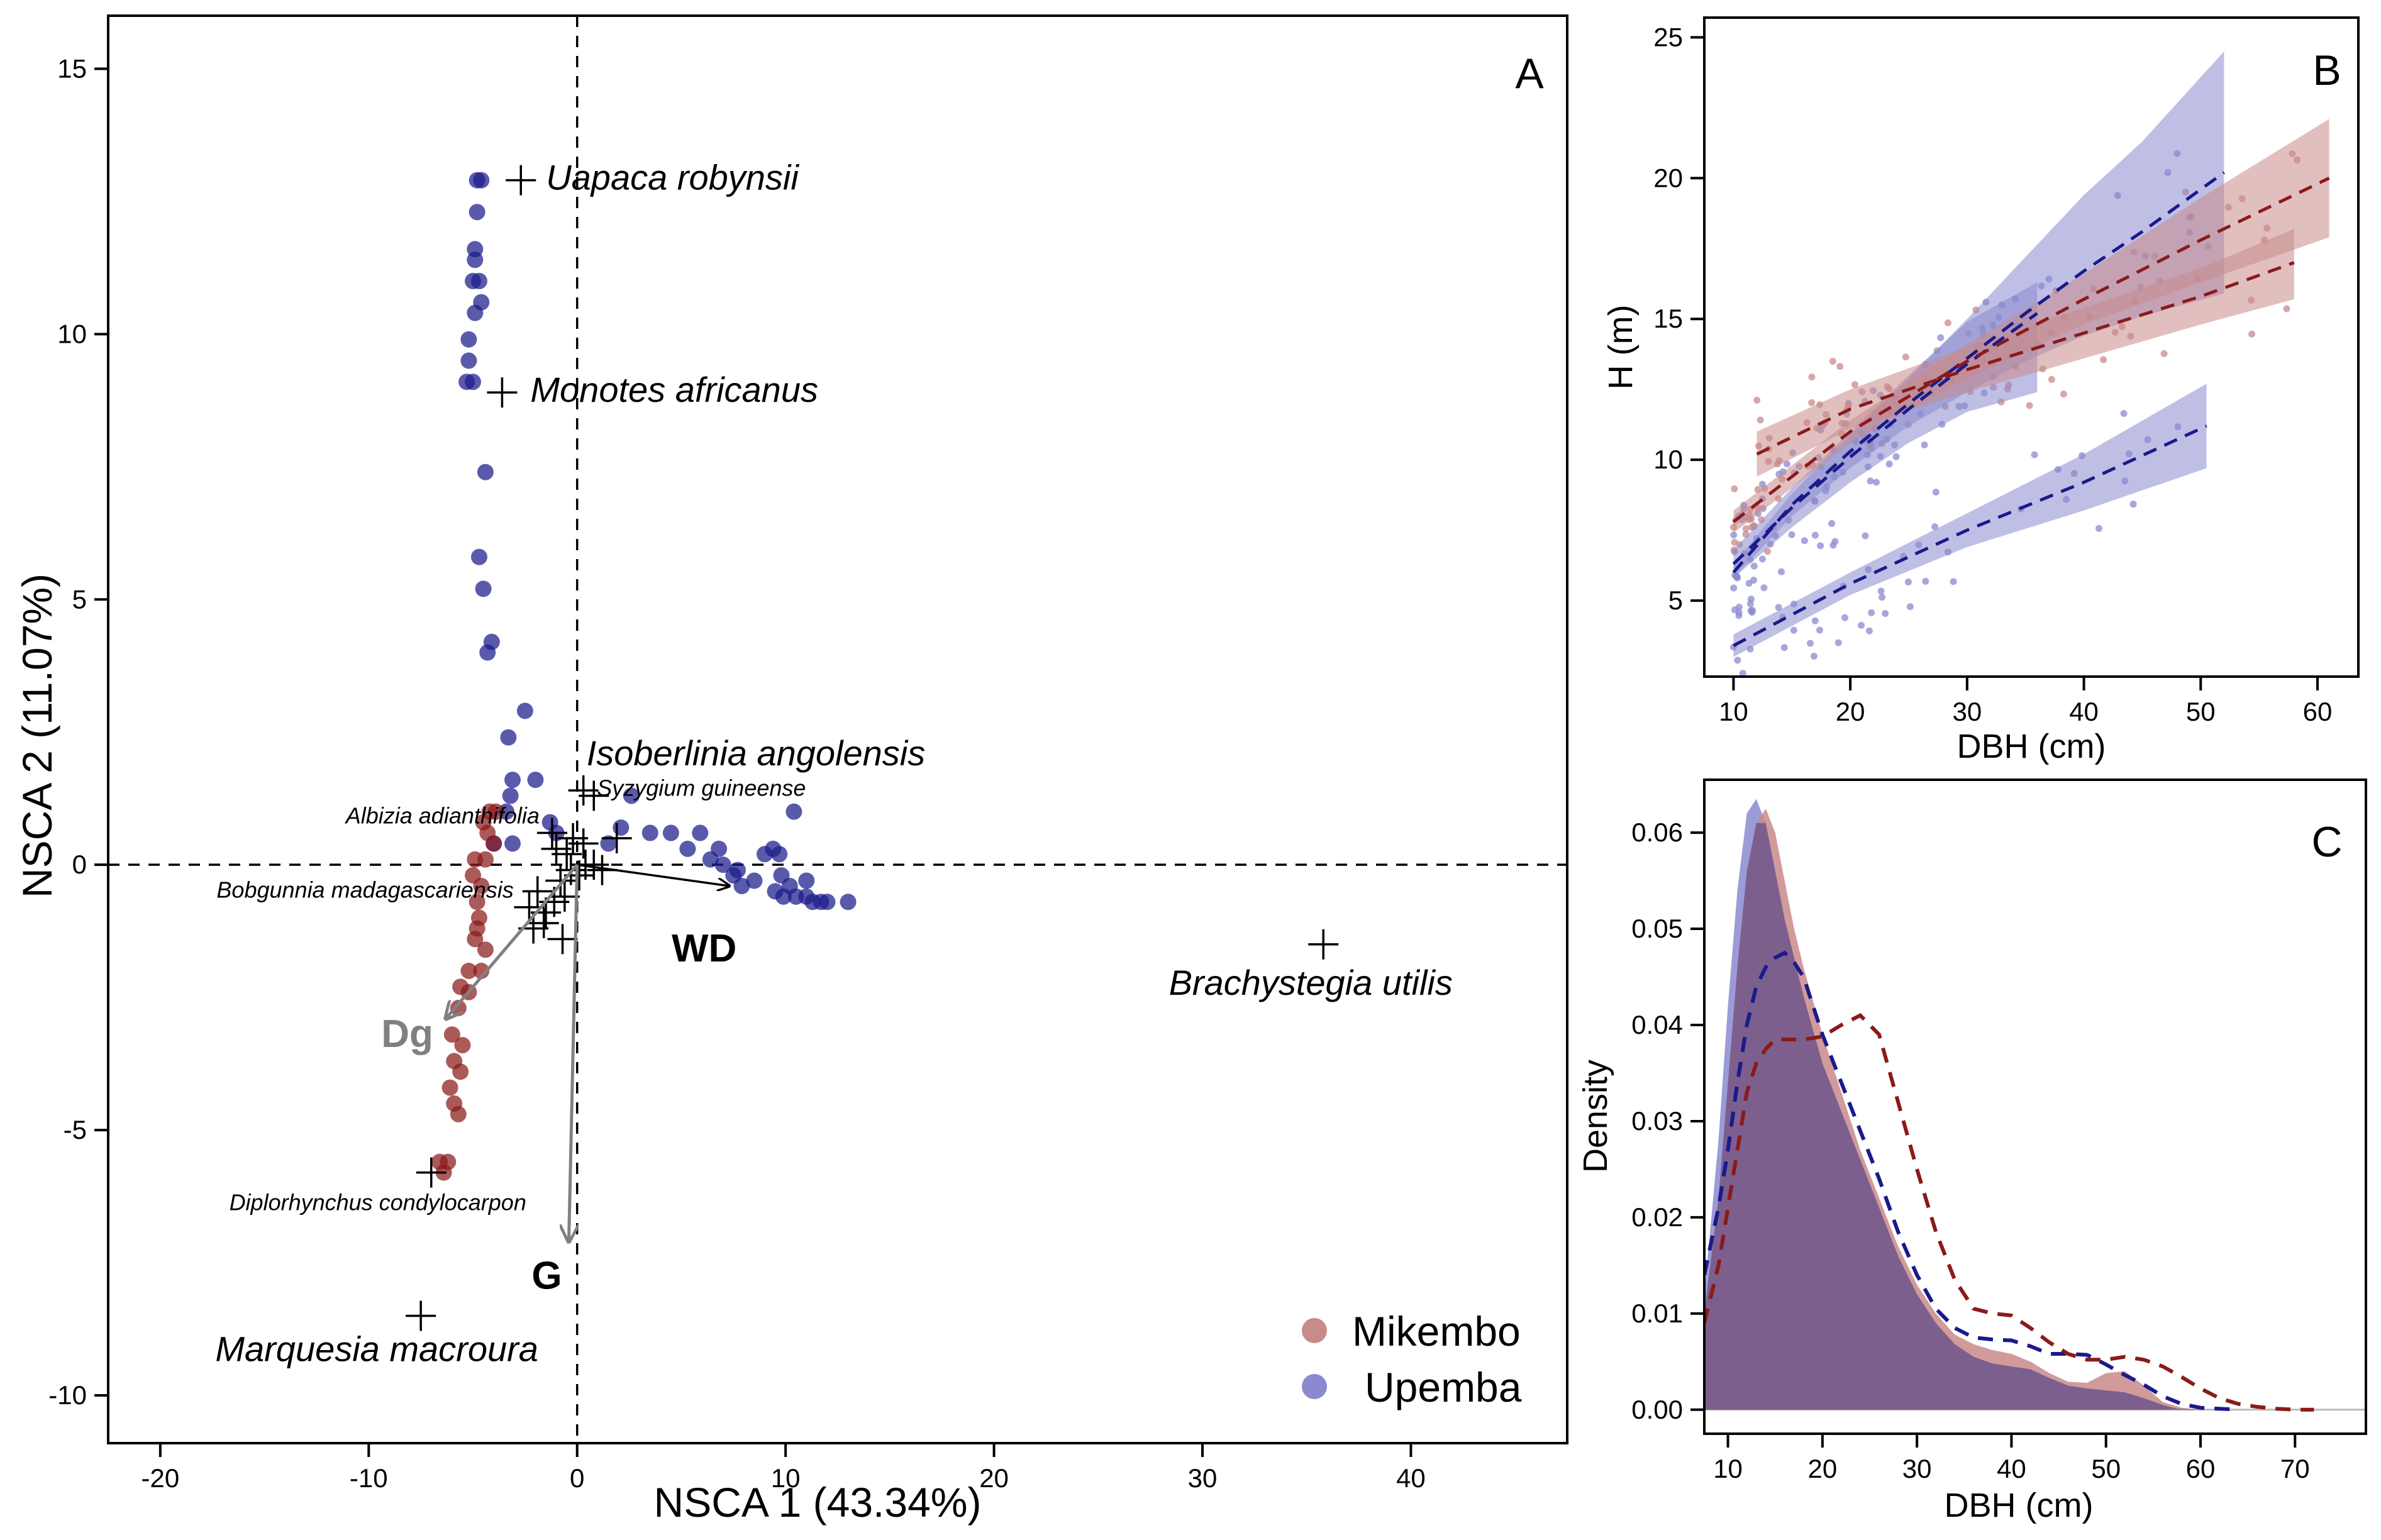  What do you see at coordinates (1311, 982) in the screenshot?
I see `species-label-brachystegia-utilis: Brachystegia utilis` at bounding box center [1311, 982].